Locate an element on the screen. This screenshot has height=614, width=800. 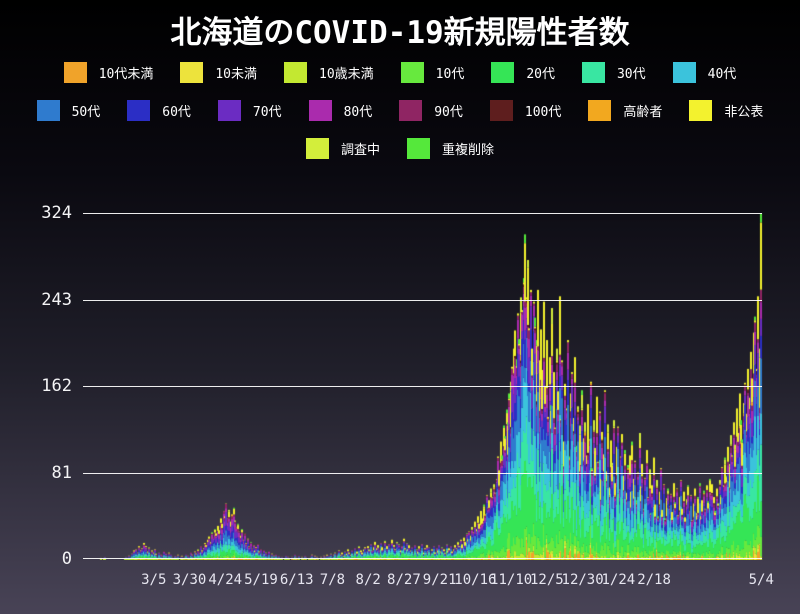
legend-label: 90代 is located at coordinates (448, 112).